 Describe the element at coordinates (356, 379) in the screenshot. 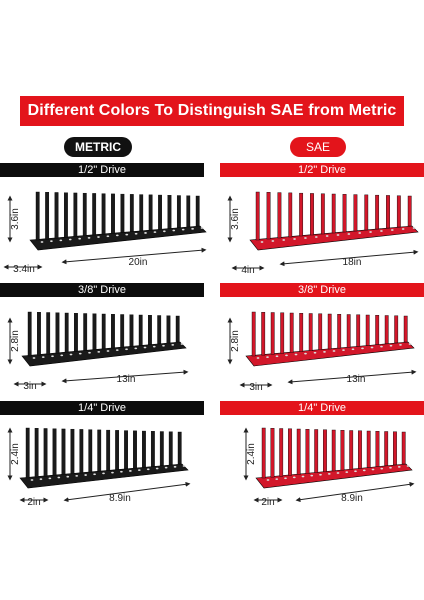

I see `sae-three-eighths-length: 13in` at that location.